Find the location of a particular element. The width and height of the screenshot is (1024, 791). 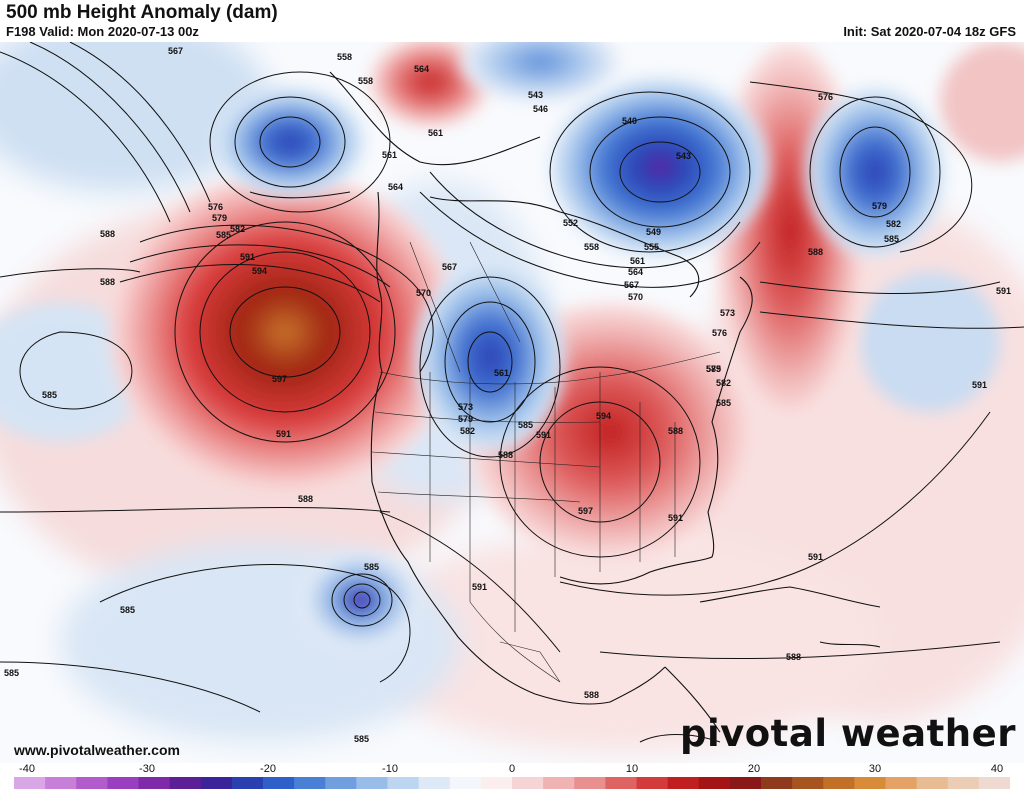

contour-label: 543 is located at coordinates (535, 95).